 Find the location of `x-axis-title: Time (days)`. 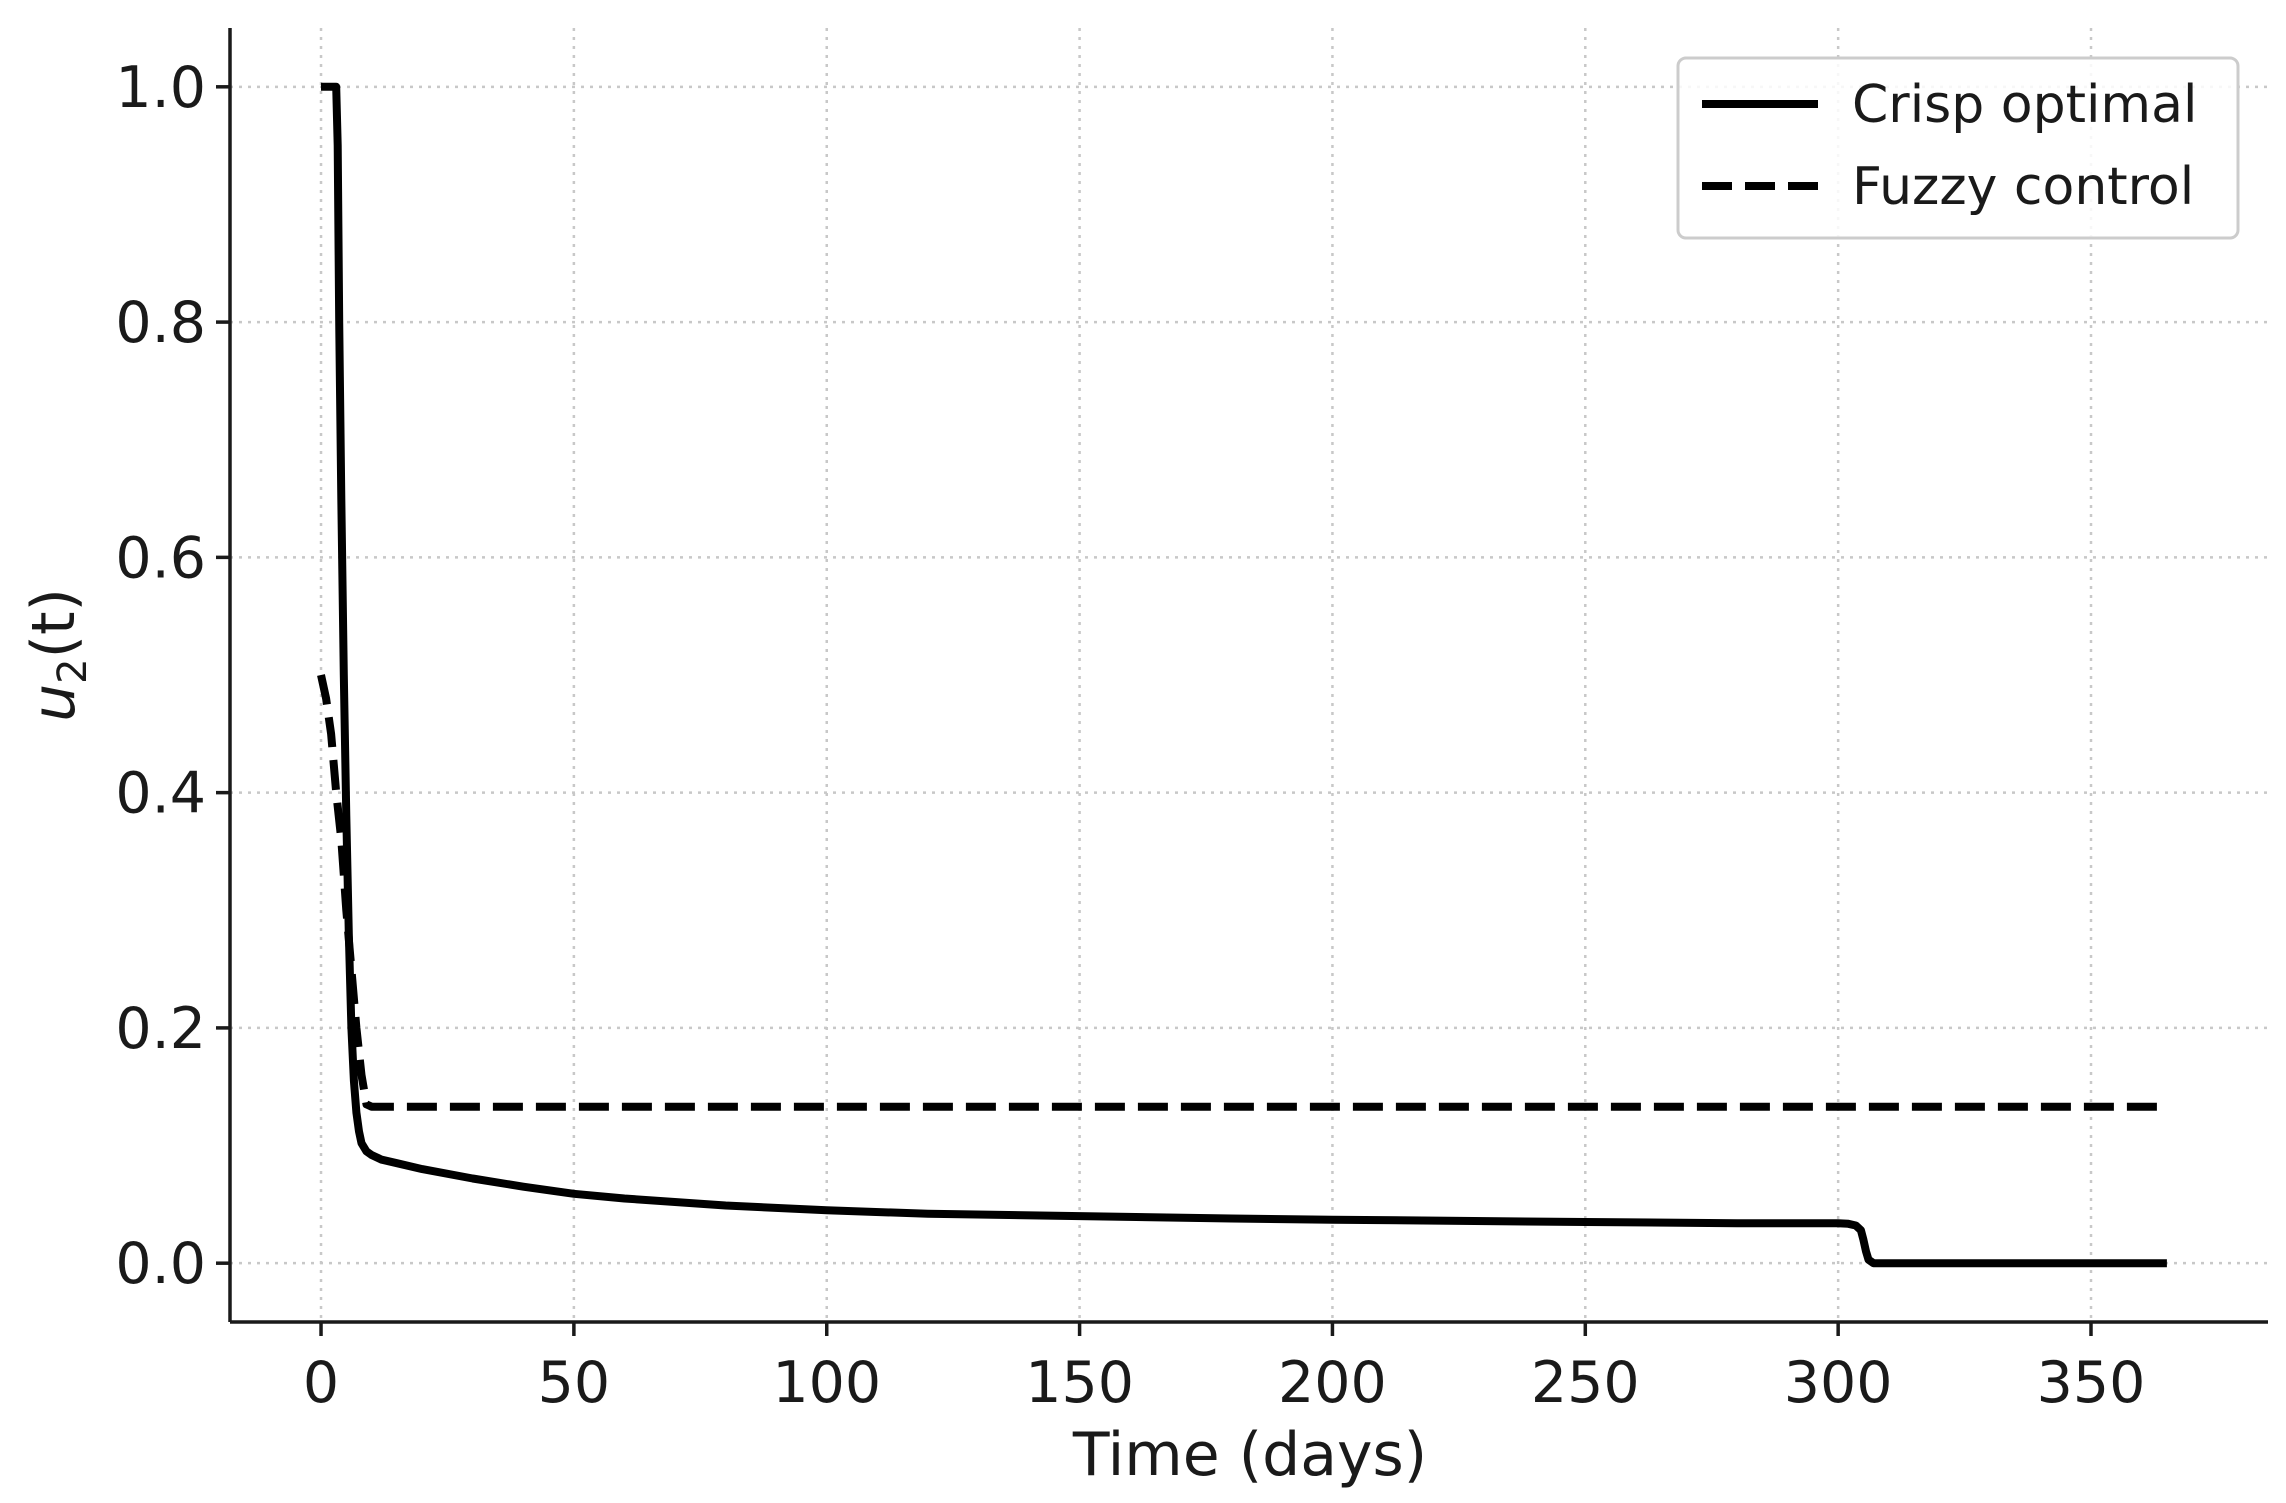

x-axis-title: Time (days) is located at coordinates (1249, 1455).